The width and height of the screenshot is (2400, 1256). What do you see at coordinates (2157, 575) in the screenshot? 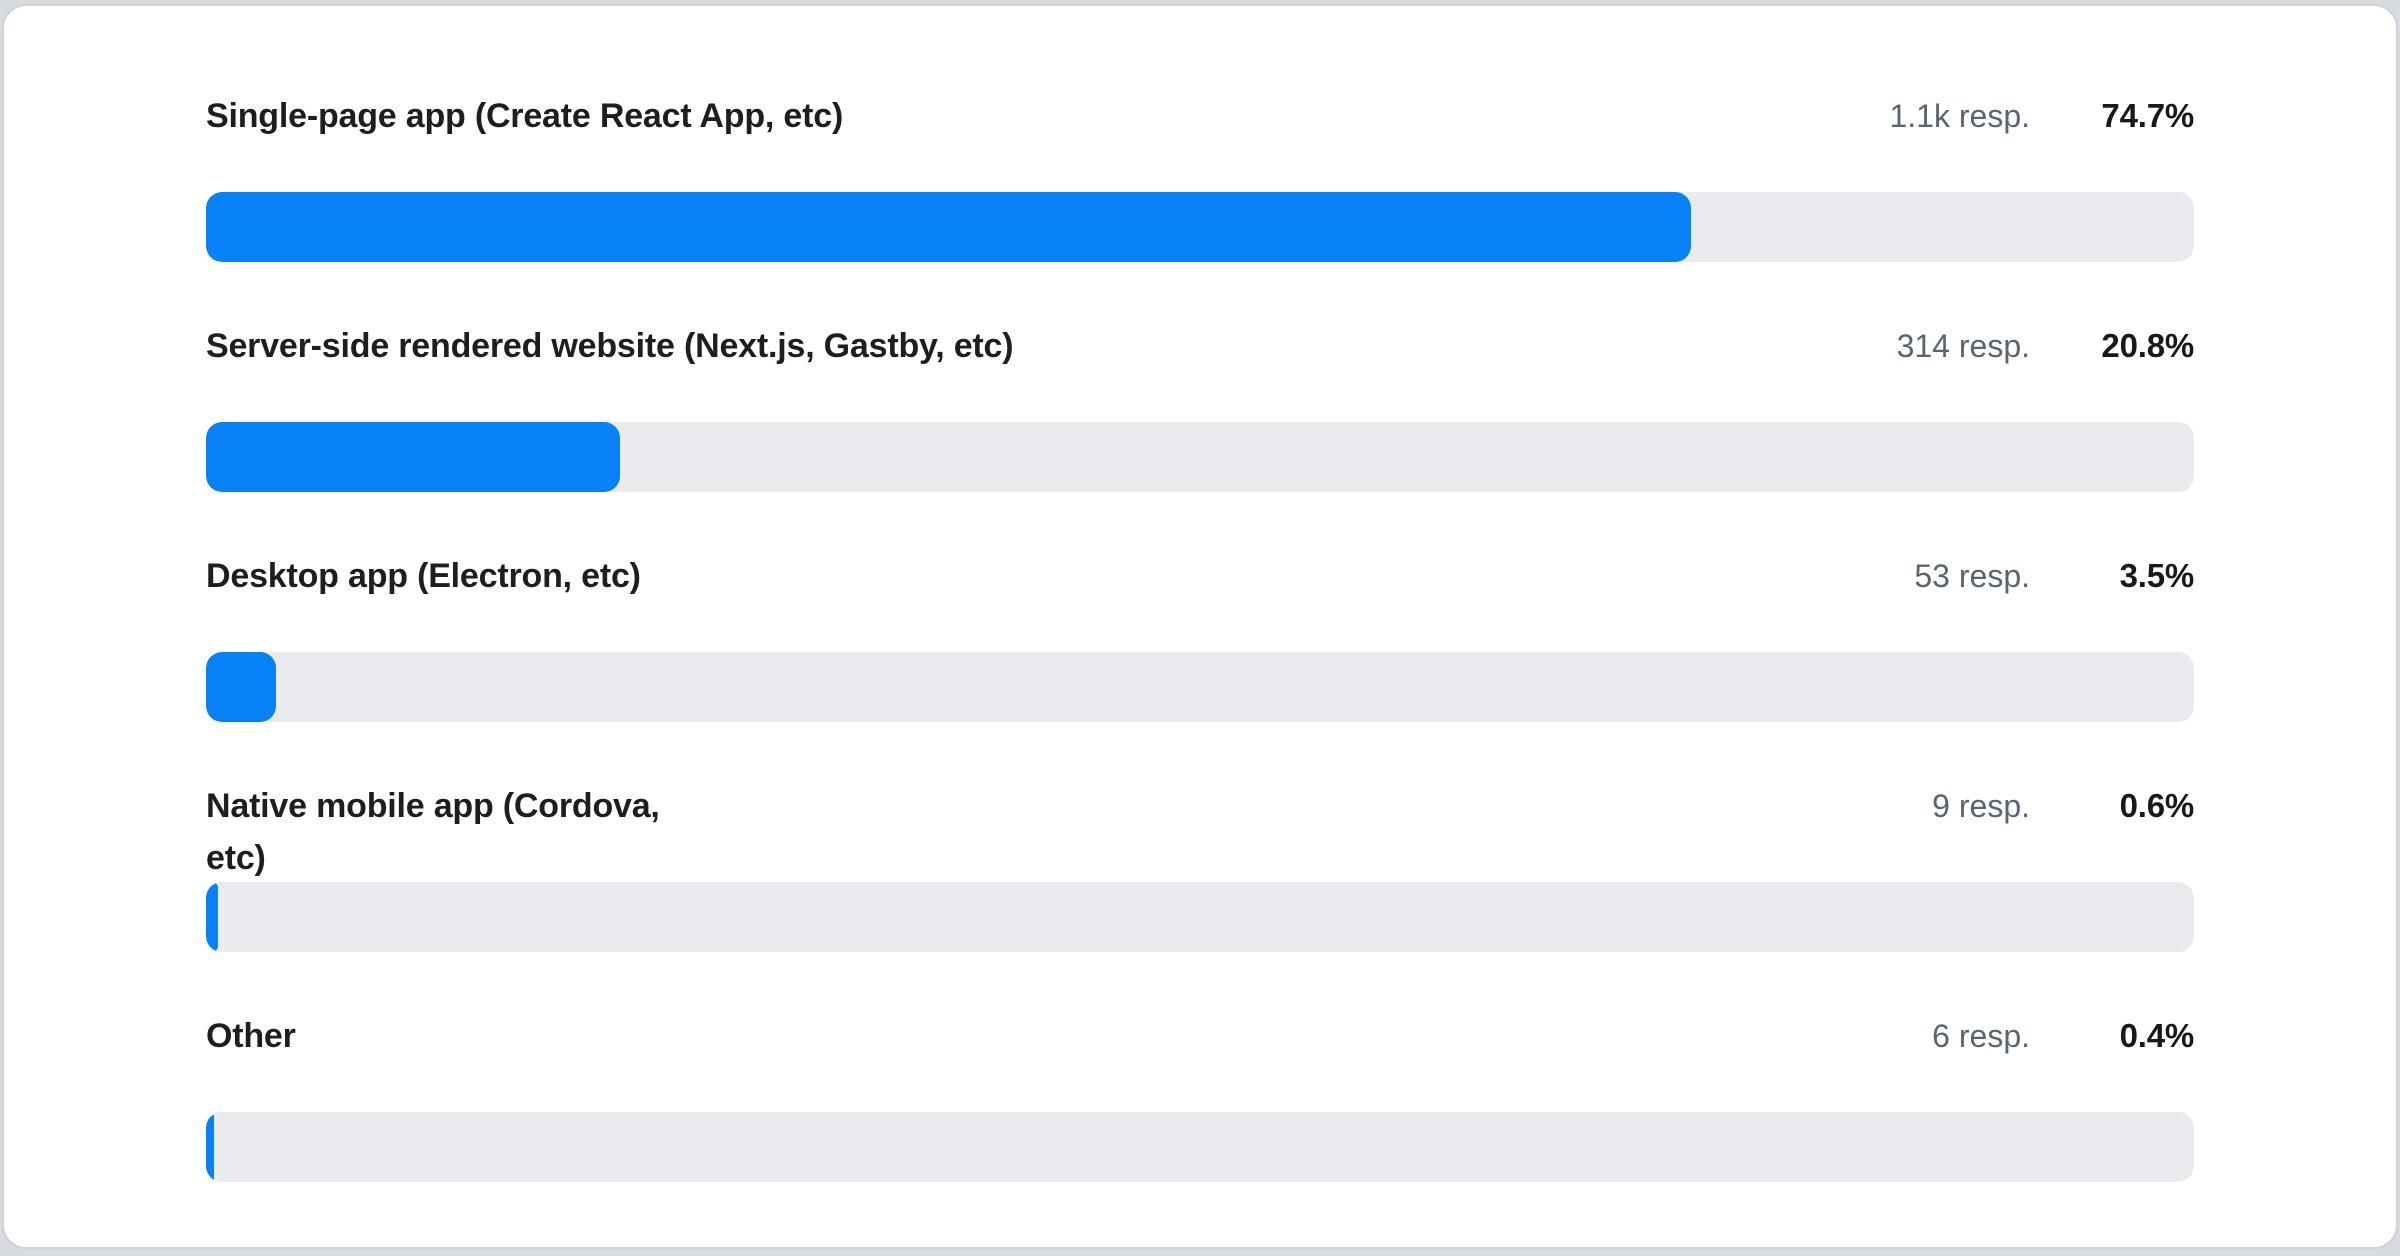
I see `percentage-value: 3.5%` at bounding box center [2157, 575].